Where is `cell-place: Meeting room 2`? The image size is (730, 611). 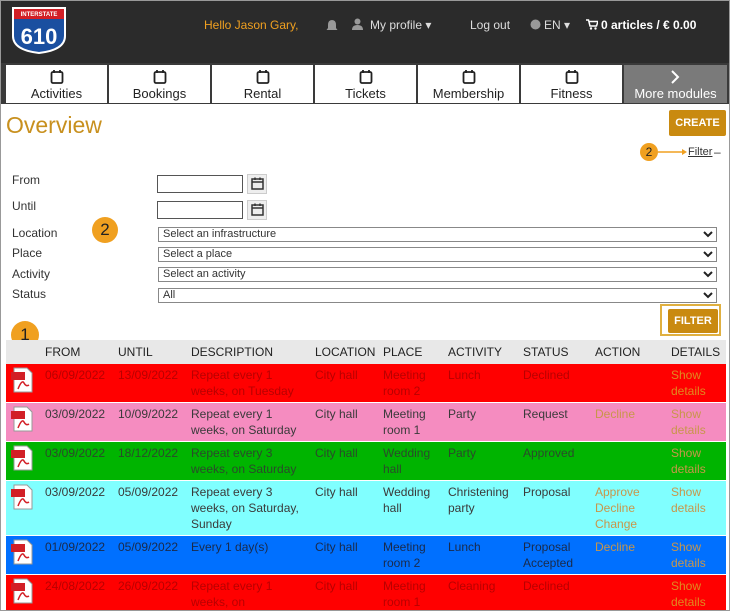
cell-place: Meeting room 2 is located at coordinates (411, 383).